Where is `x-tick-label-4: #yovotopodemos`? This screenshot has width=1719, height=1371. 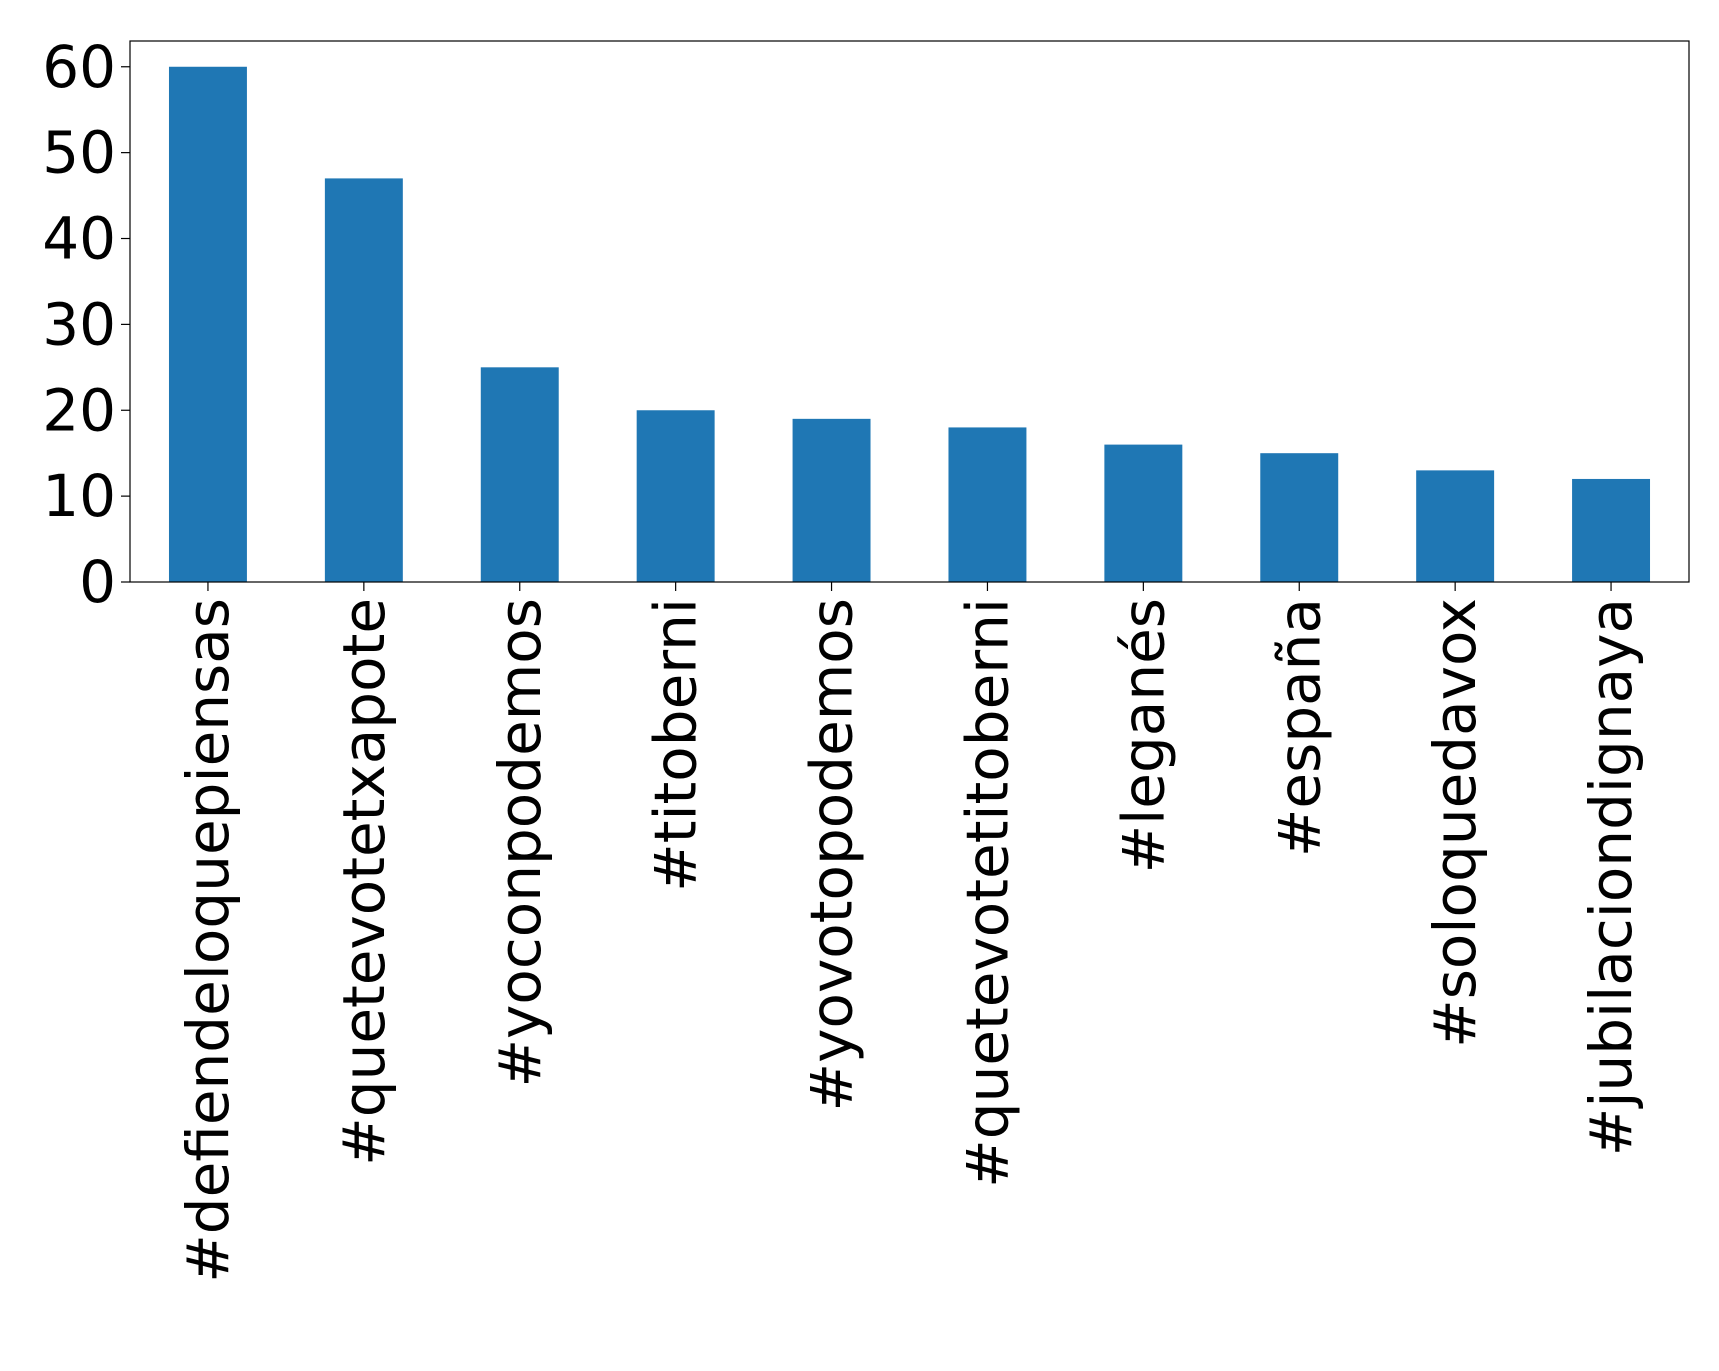 x-tick-label-4: #yovotopodemos is located at coordinates (832, 854).